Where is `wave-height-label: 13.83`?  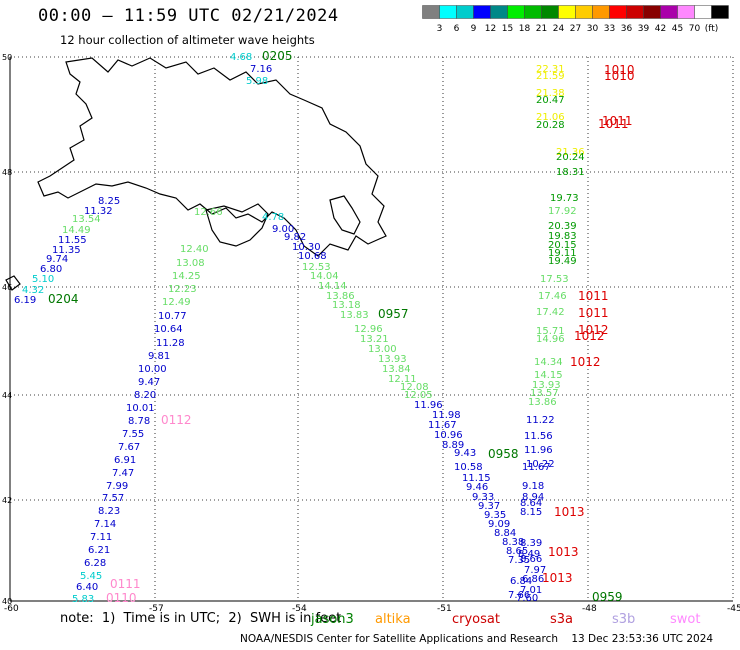 wave-height-label: 13.83 is located at coordinates (354, 315).